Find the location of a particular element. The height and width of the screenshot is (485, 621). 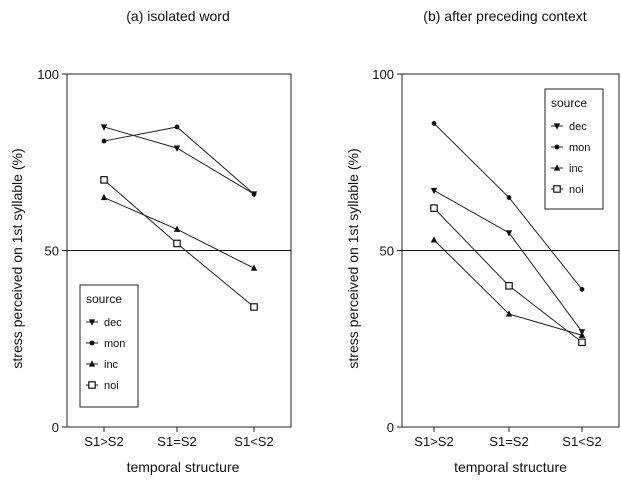

series-line-inc is located at coordinates (179, 233).